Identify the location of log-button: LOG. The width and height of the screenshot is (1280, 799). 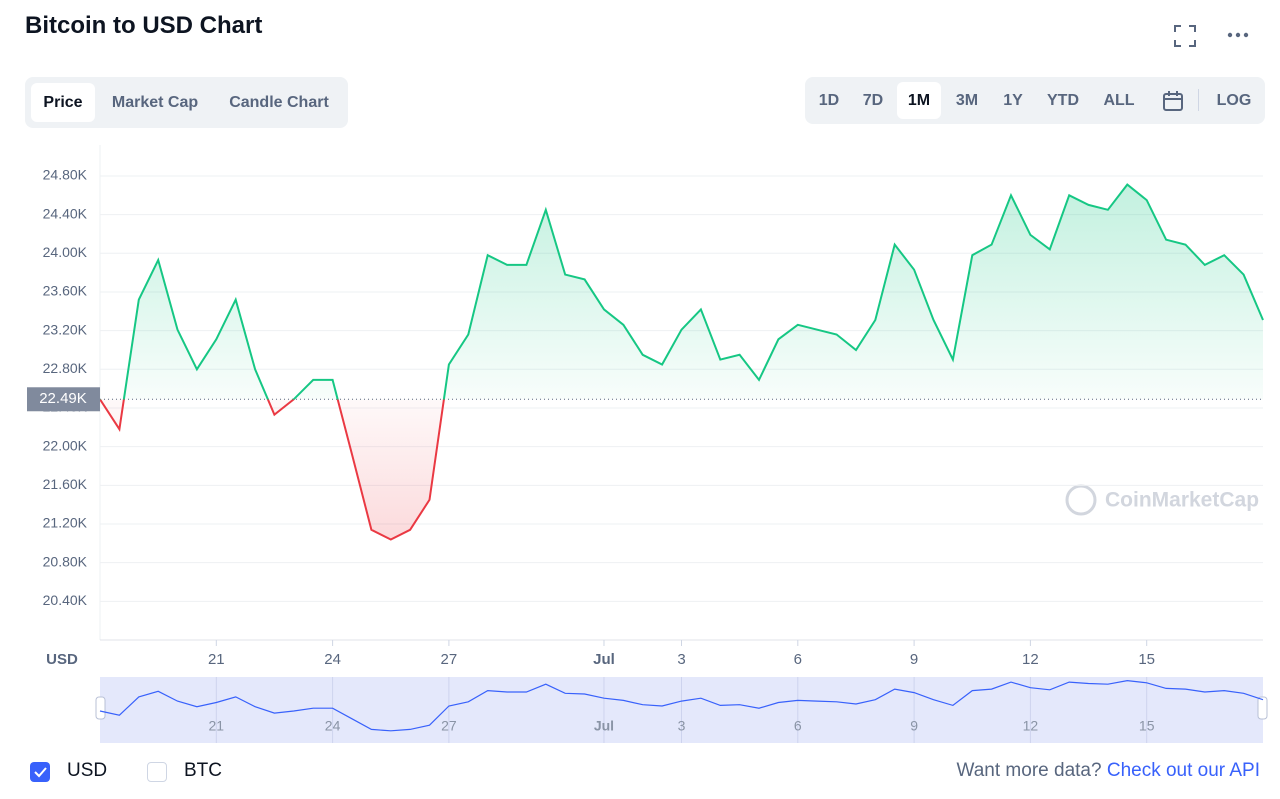
(1234, 100).